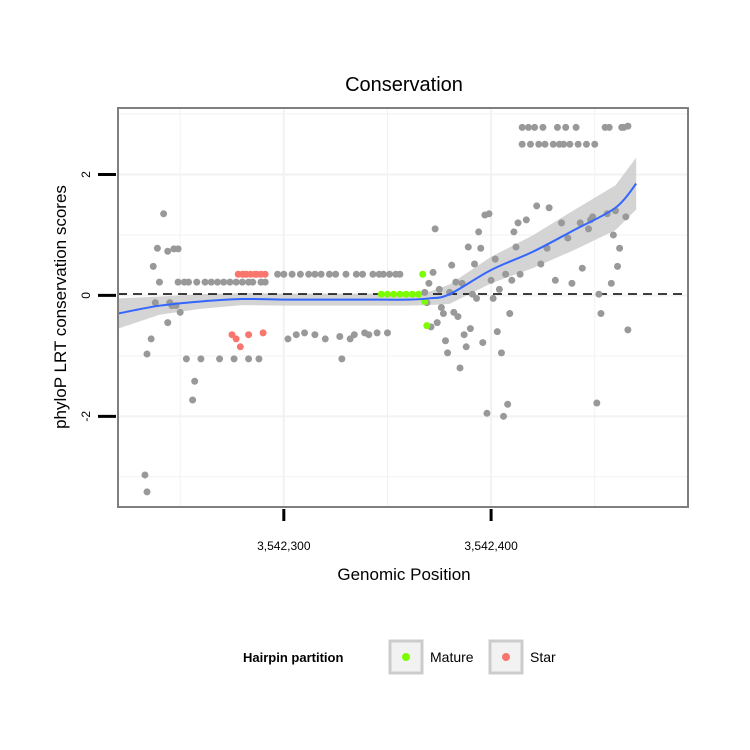 This screenshot has width=750, height=750. Describe the element at coordinates (86, 416) in the screenshot. I see `y-tick-label: -2` at that location.